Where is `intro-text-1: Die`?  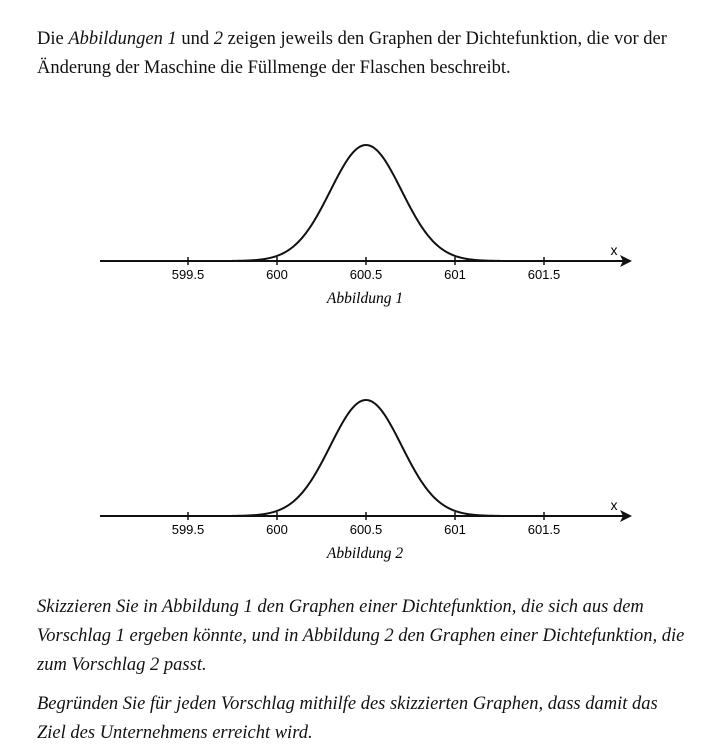
intro-text-1: Die is located at coordinates (53, 39).